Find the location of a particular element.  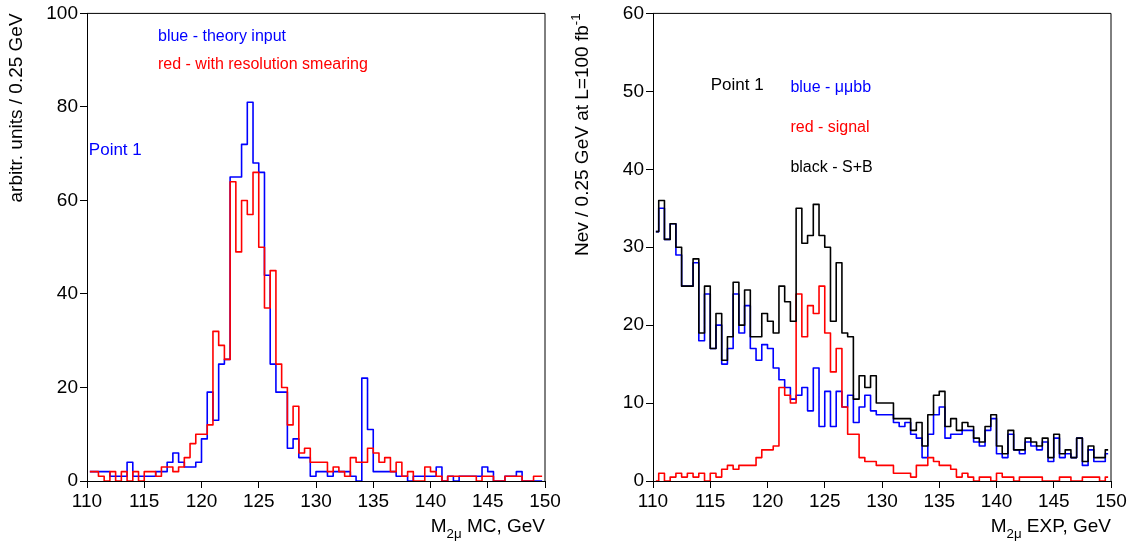

text: black - S+B is located at coordinates (831, 166).